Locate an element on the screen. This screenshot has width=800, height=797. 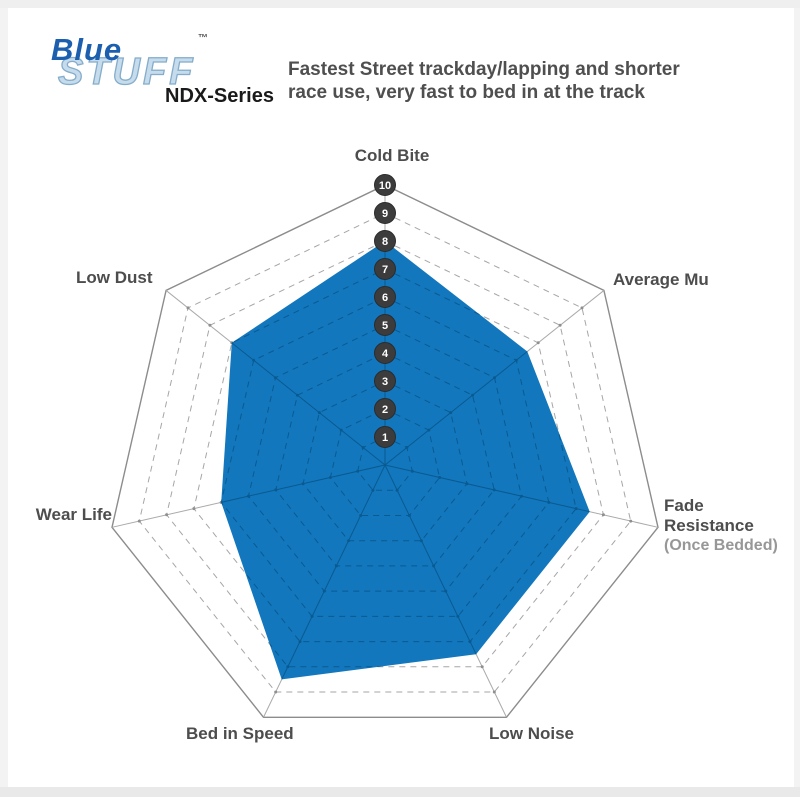
axis-label-cold-bite: Cold Bite is located at coordinates (392, 155).